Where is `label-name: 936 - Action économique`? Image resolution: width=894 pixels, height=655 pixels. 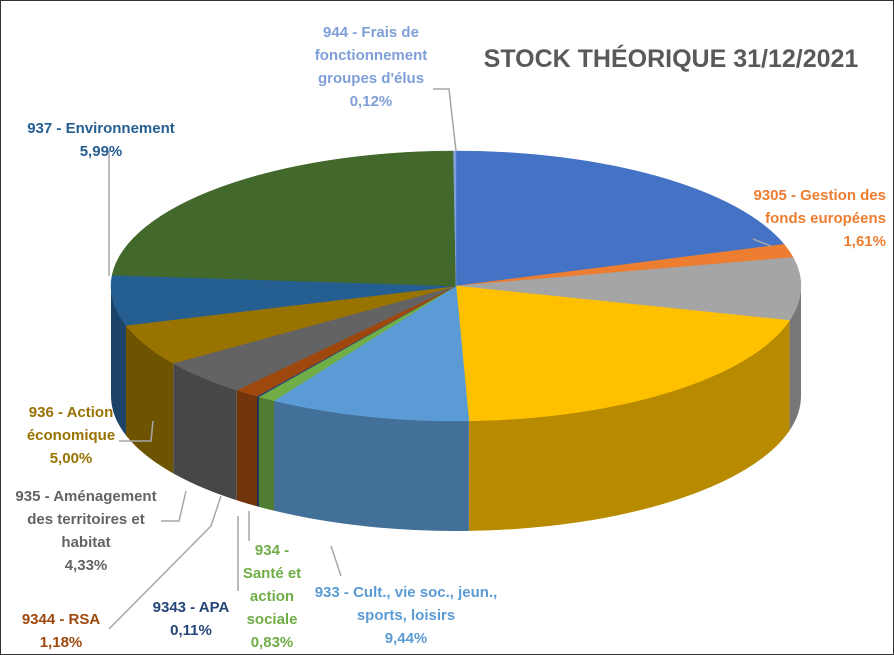 label-name: 936 - Action économique is located at coordinates (71, 424).